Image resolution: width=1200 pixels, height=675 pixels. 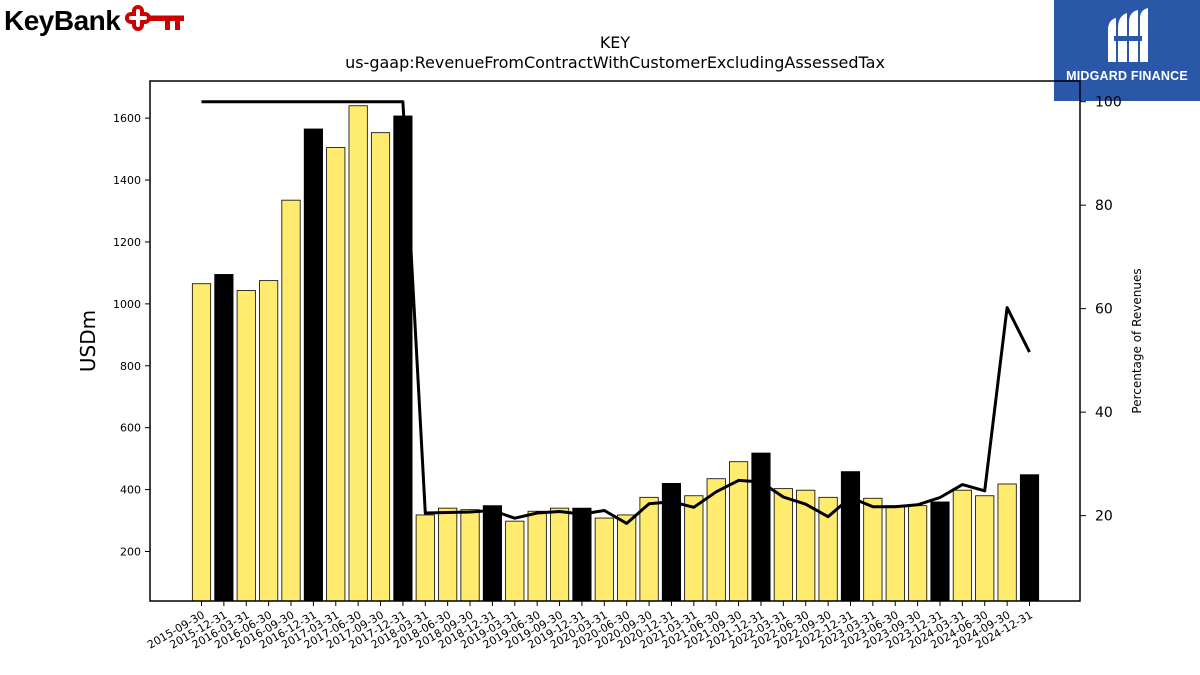 I want to click on chart-title: KEY, so click(x=615, y=42).